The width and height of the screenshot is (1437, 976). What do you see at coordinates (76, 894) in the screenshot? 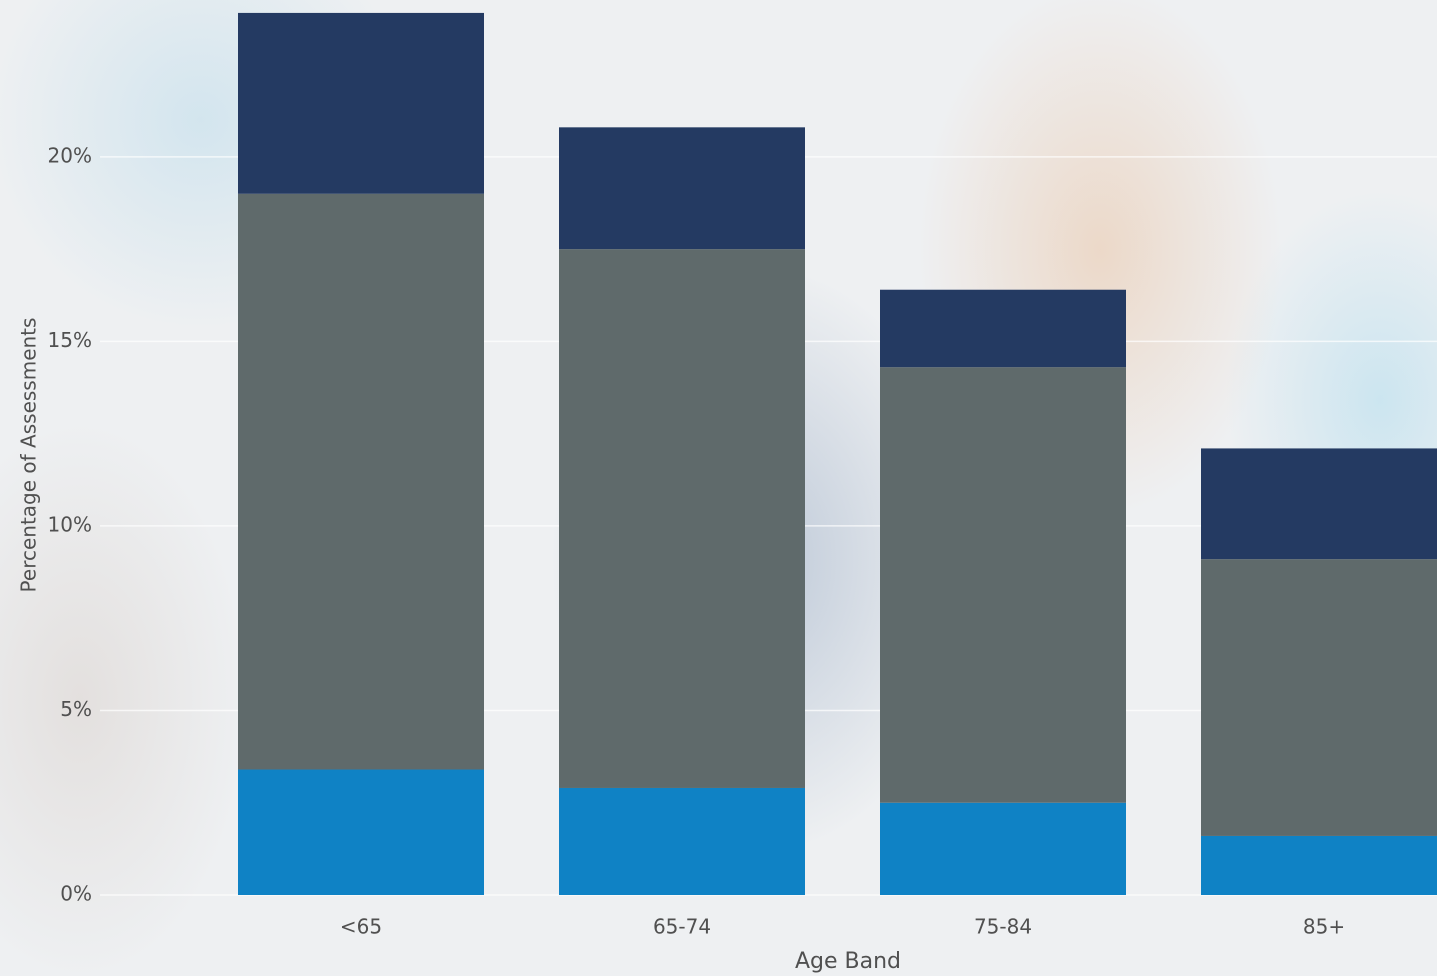
I see `y-tick-label: 0%` at bounding box center [76, 894].